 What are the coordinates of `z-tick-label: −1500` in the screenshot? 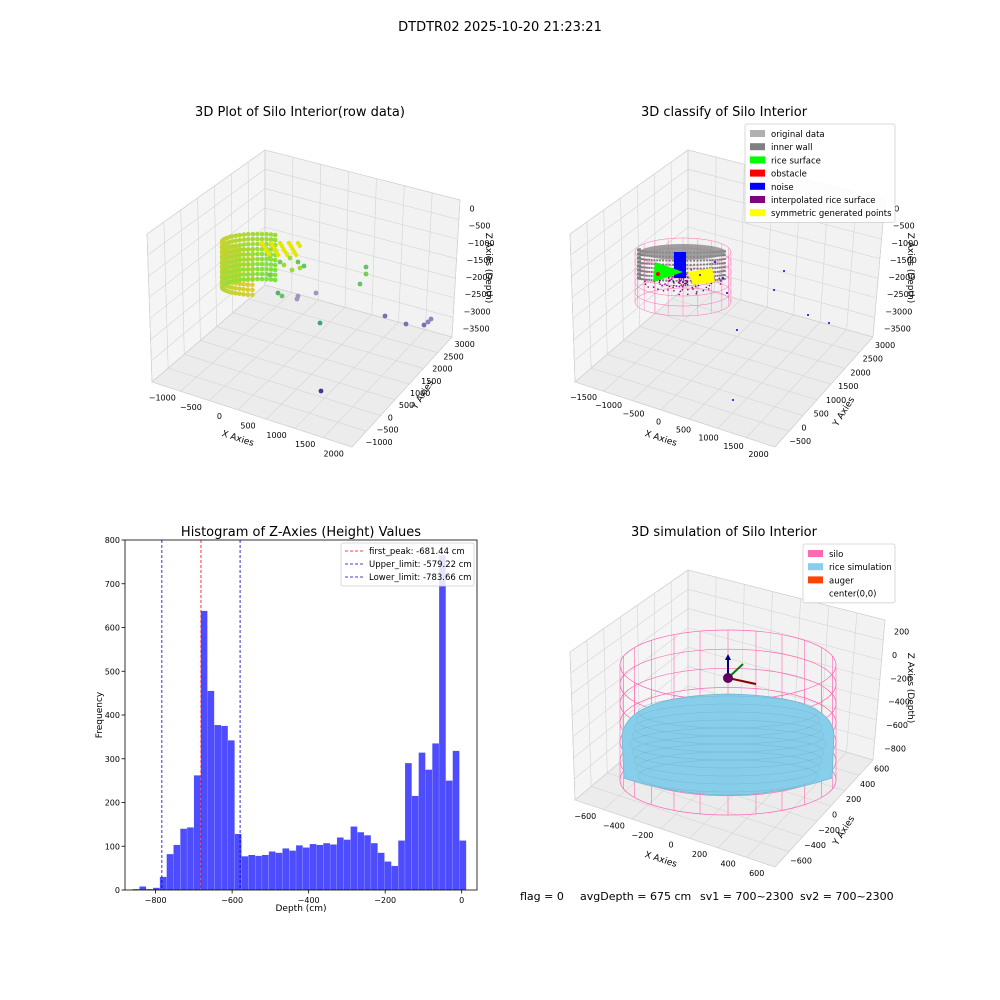 It's located at (480, 260).